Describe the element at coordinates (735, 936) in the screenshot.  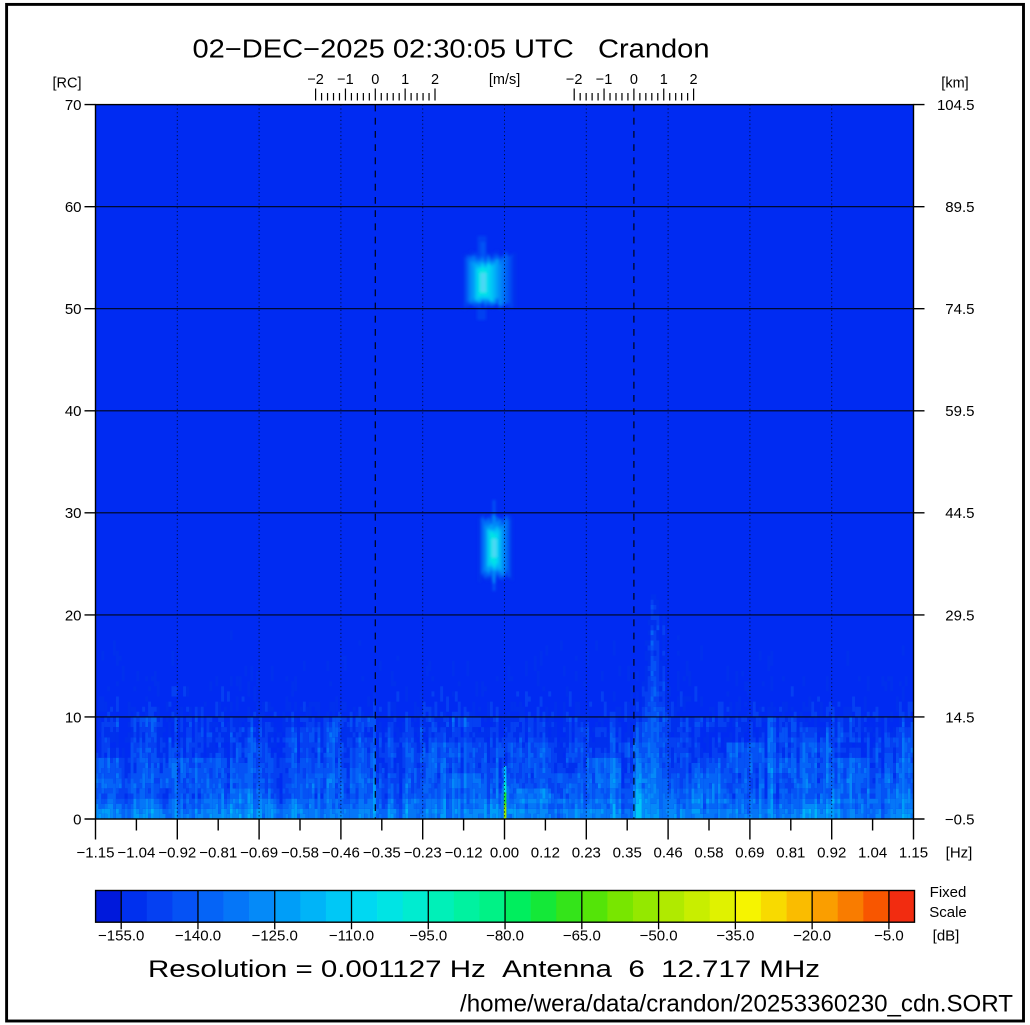
I see `svg-text: −35.0` at that location.